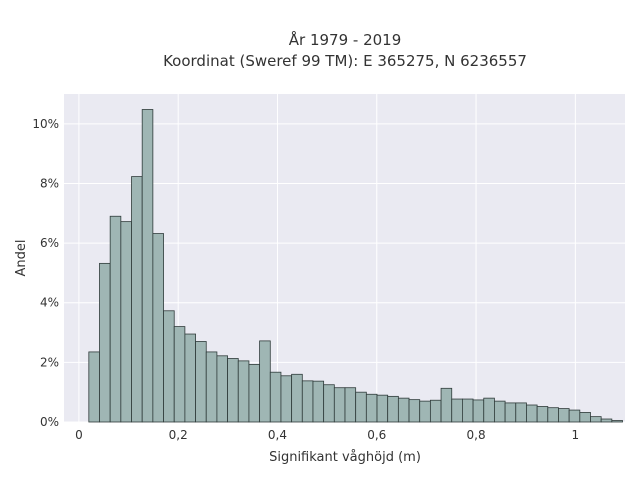 The image size is (640, 480). What do you see at coordinates (49, 303) in the screenshot?
I see `y-tick-label: 4%` at bounding box center [49, 303].